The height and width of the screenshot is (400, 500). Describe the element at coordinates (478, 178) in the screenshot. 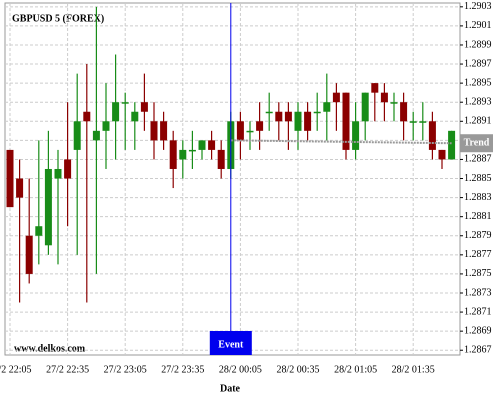

I see `y-tick-label: 1.2885` at that location.